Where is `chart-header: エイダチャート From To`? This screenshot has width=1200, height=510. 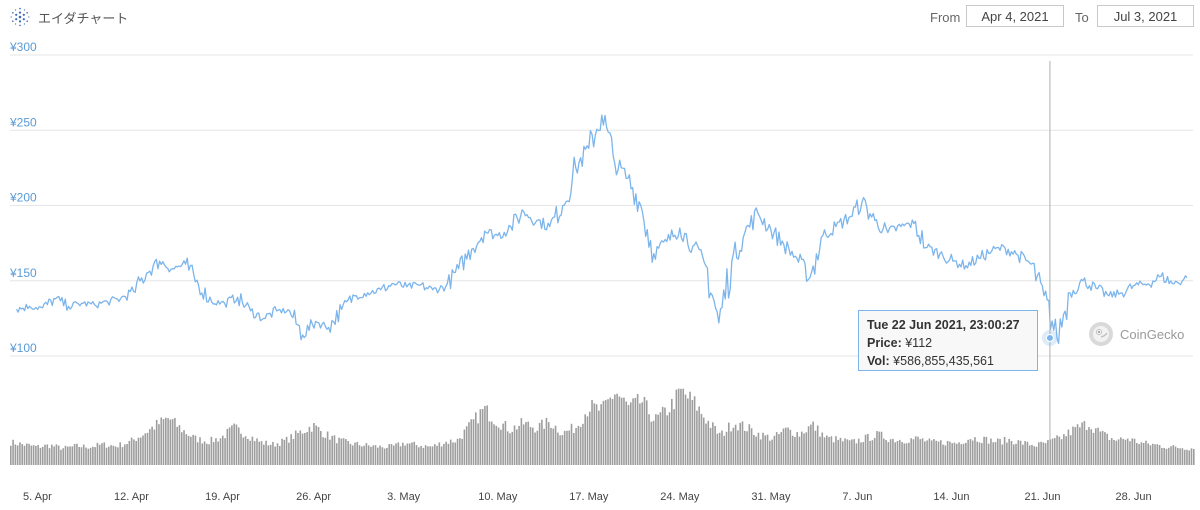 chart-header: エイダチャート From To is located at coordinates (600, 18).